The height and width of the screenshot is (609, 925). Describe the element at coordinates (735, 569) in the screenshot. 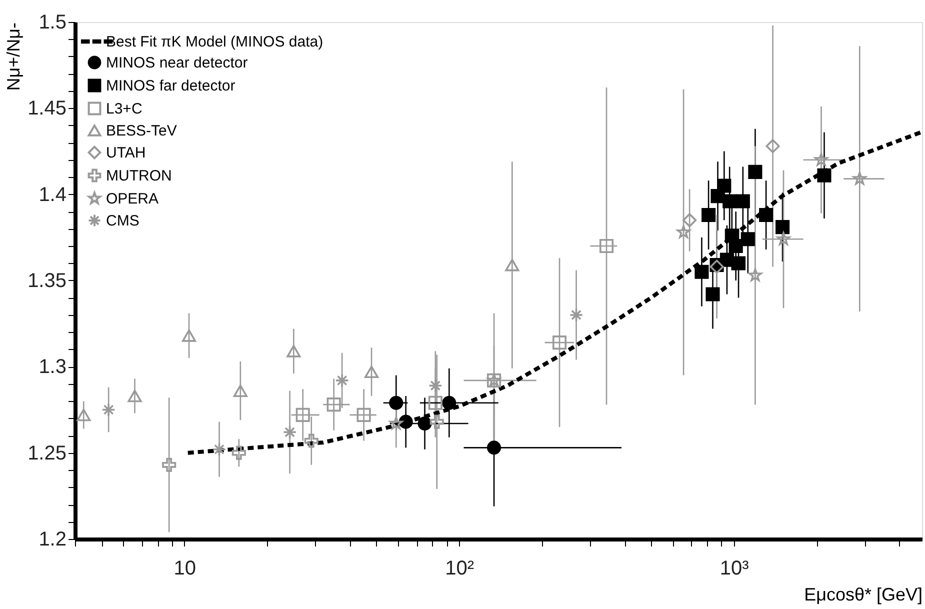

I see `x-tick-label: 10³` at that location.